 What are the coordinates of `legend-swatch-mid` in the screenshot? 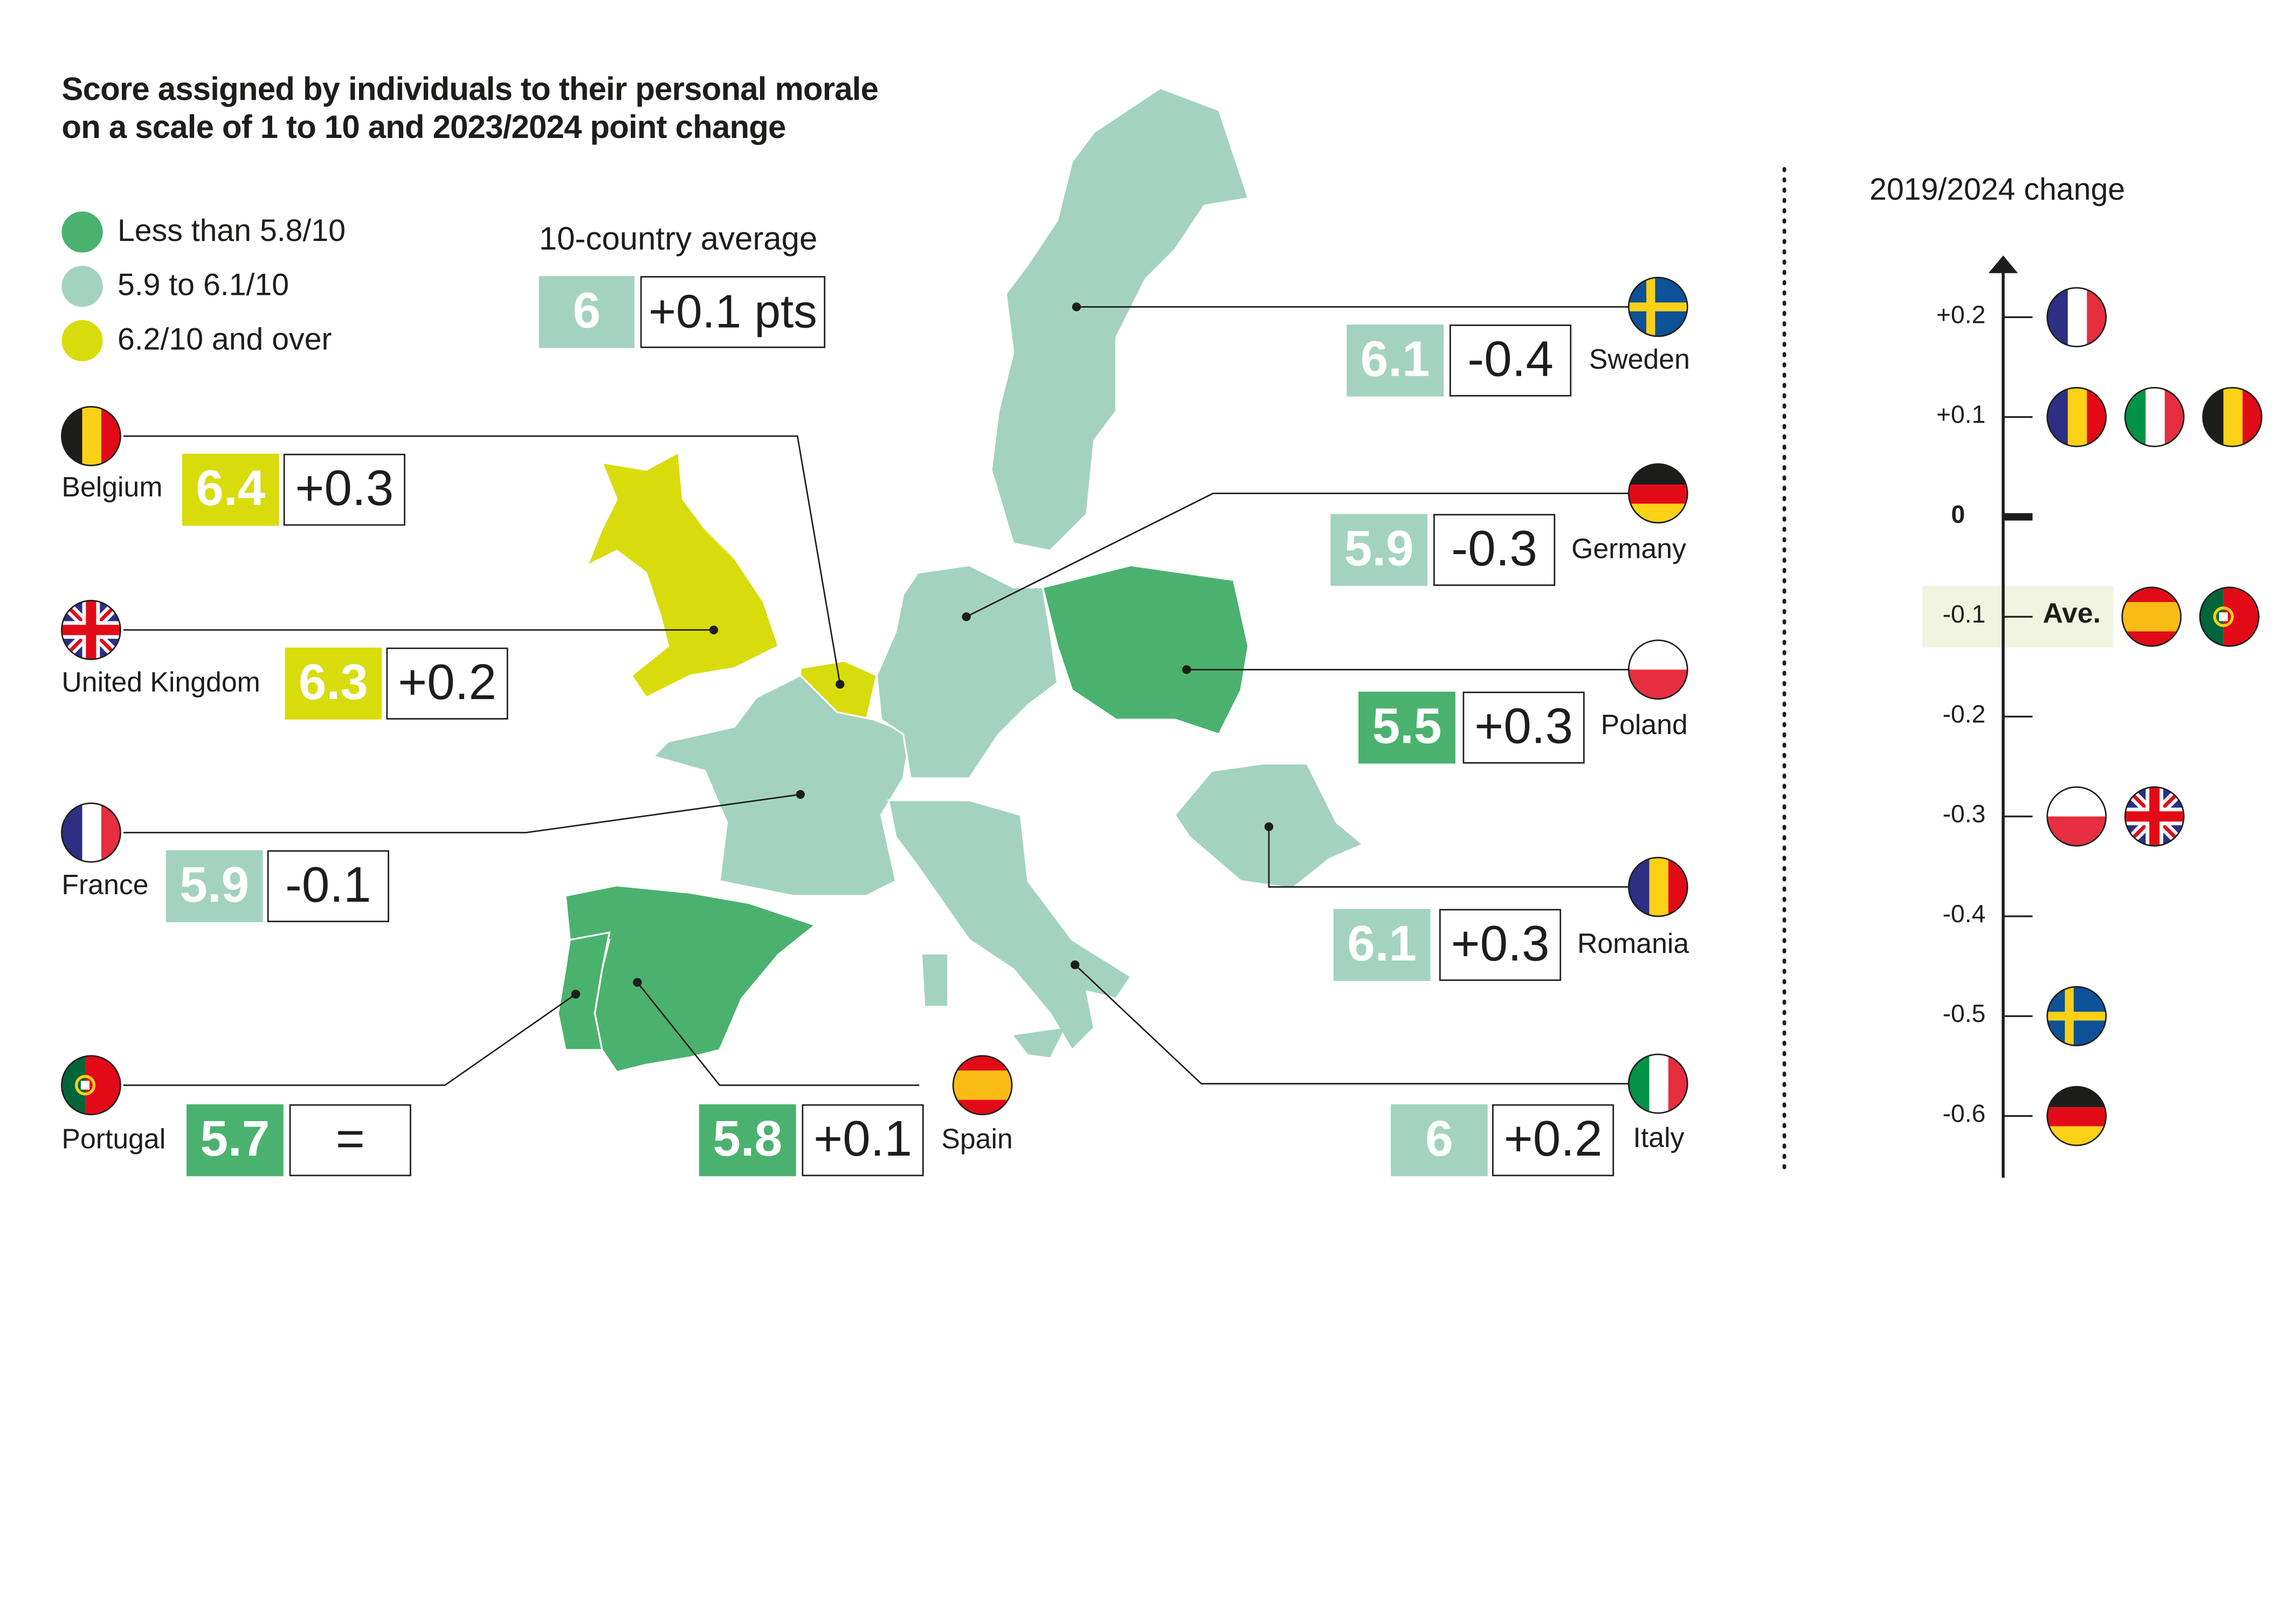 It's located at (82, 286).